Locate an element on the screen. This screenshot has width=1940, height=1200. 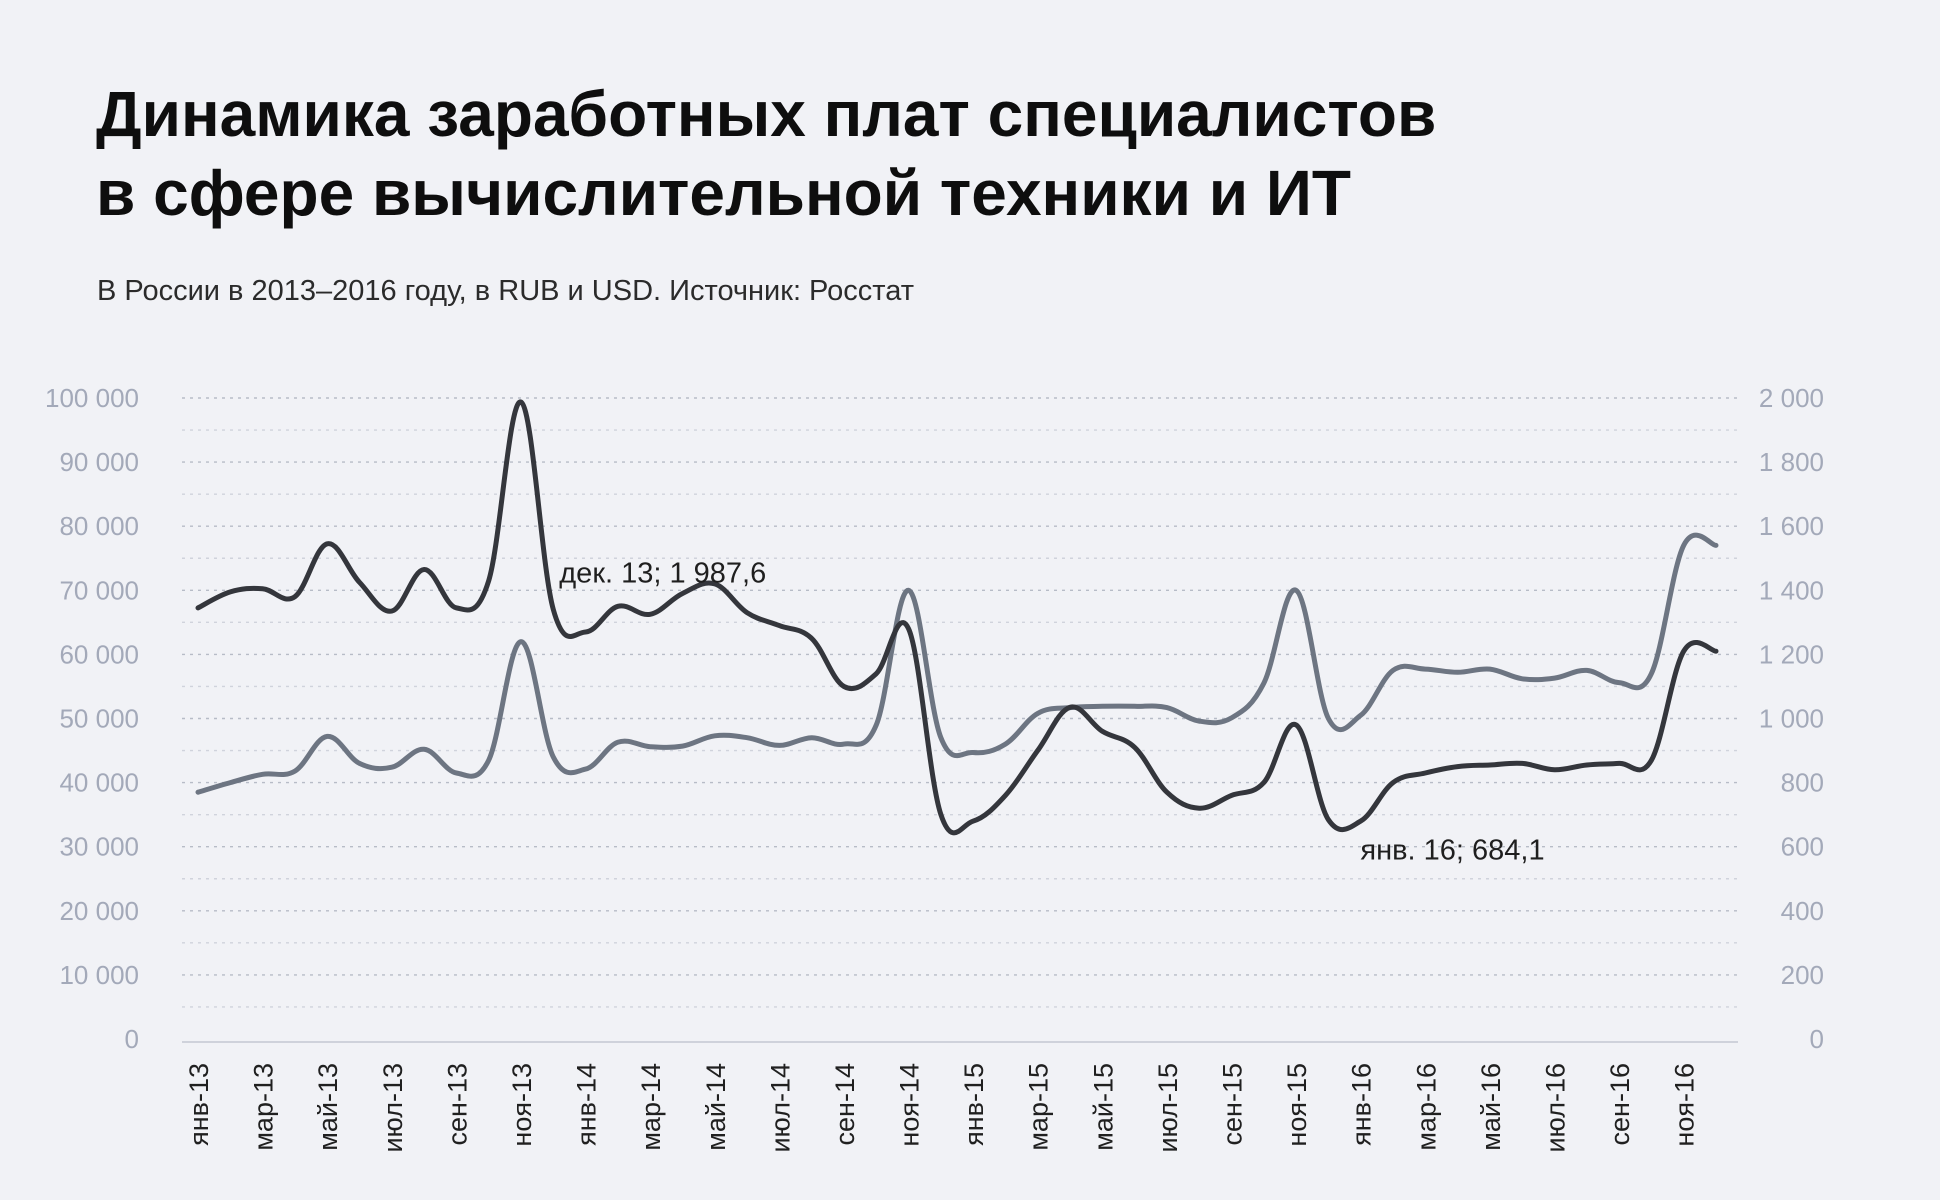
right-axis-tick-label: 1 600 is located at coordinates (1791, 526).